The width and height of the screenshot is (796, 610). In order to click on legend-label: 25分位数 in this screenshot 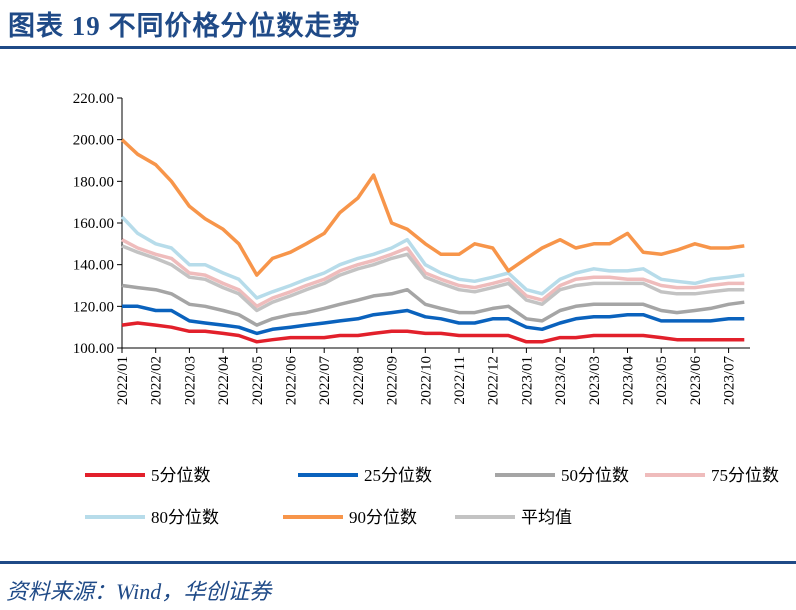, I will do `click(398, 475)`.